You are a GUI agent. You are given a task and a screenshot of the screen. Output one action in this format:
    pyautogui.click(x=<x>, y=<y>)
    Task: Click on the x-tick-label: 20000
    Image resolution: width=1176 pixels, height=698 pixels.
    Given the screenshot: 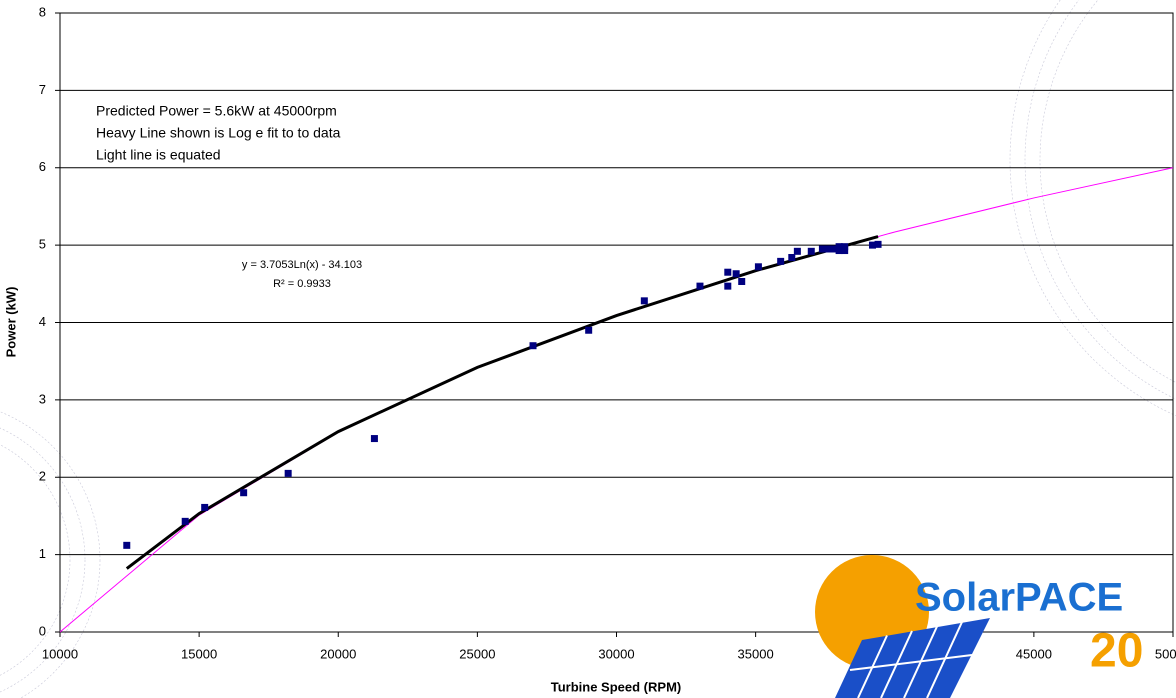 What is the action you would take?
    pyautogui.click(x=338, y=653)
    